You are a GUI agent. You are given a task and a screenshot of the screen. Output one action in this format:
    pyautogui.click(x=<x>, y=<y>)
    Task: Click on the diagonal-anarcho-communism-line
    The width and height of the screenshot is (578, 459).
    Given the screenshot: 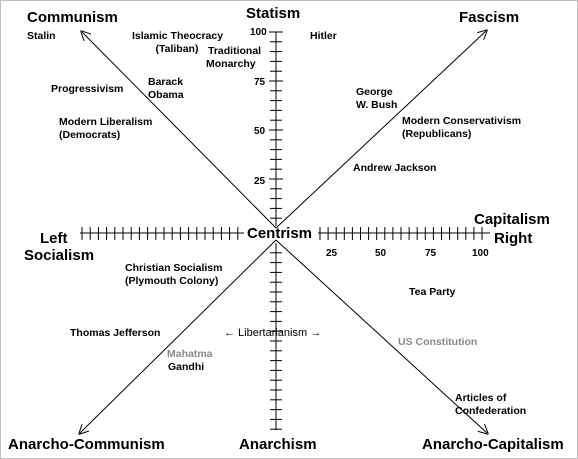 What is the action you would take?
    pyautogui.click(x=178, y=336)
    